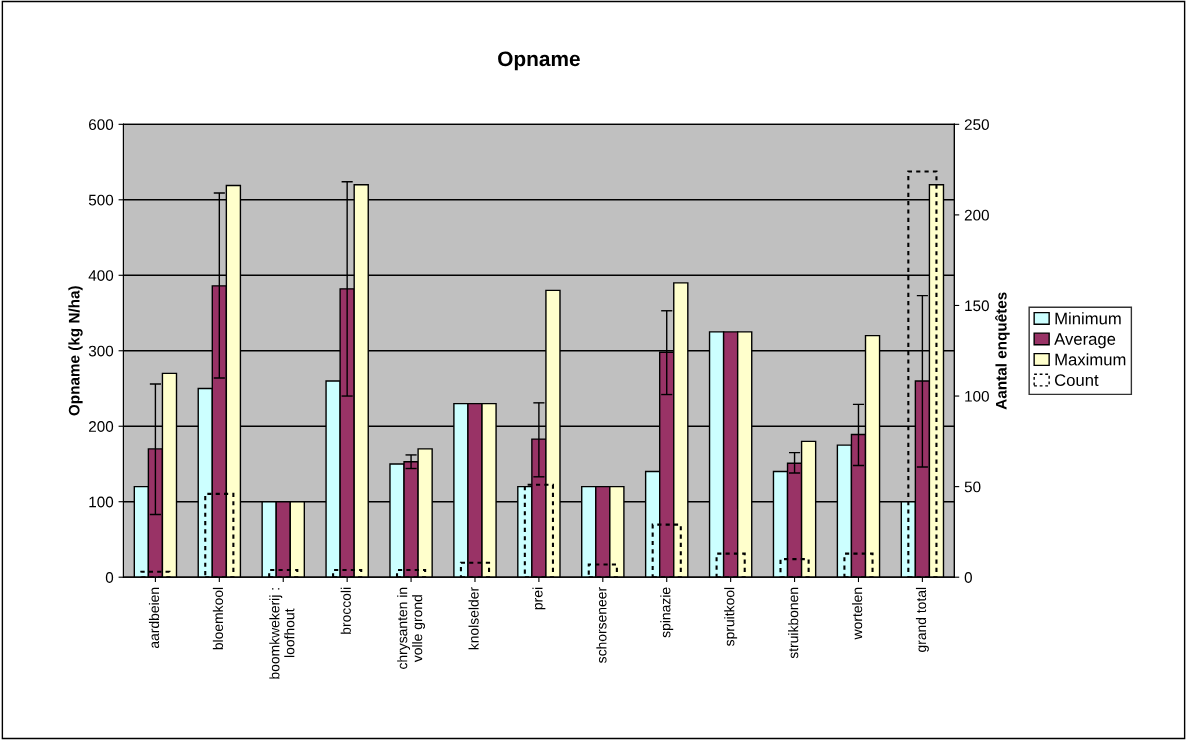 Image resolution: width=1187 pixels, height=740 pixels. What do you see at coordinates (977, 396) in the screenshot?
I see `y2-tick-label: 100` at bounding box center [977, 396].